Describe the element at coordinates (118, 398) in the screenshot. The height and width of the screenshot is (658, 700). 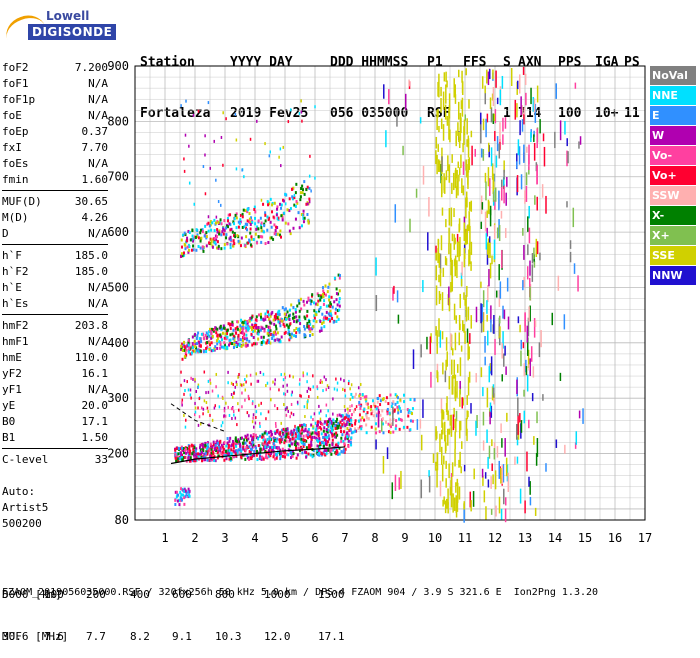
I see `y-tick-label: 300` at that location.